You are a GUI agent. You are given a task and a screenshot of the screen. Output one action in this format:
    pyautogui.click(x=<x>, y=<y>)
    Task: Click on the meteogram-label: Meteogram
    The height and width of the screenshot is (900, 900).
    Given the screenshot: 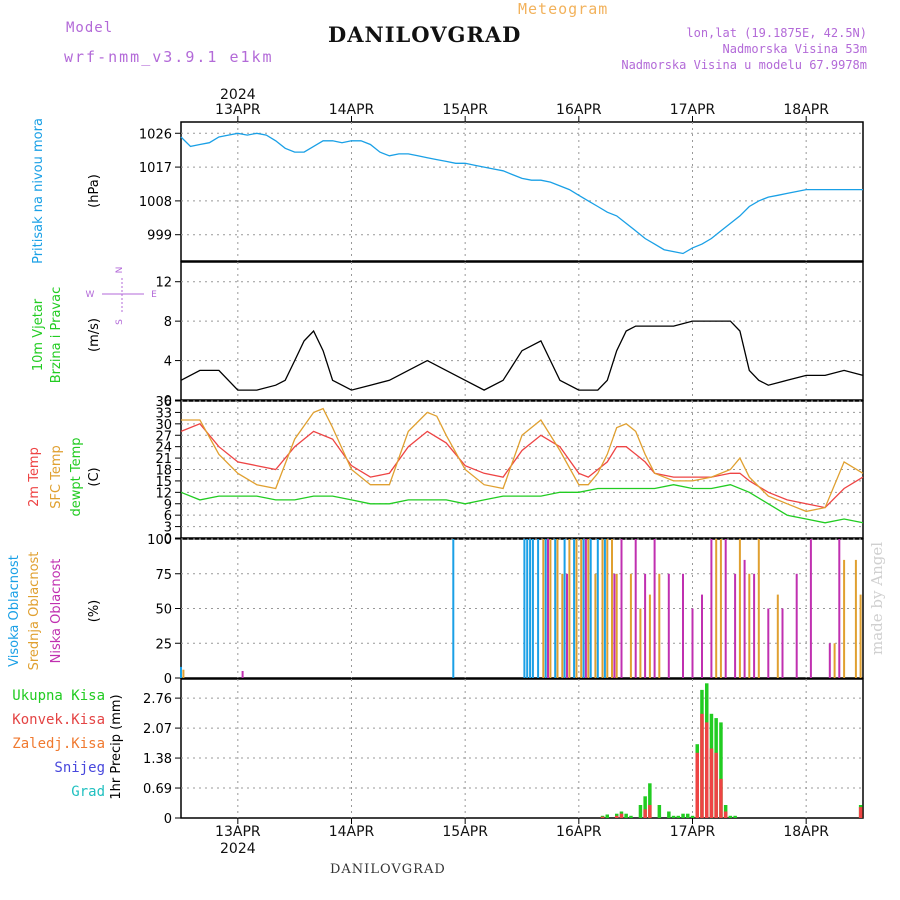 What is the action you would take?
    pyautogui.click(x=563, y=9)
    